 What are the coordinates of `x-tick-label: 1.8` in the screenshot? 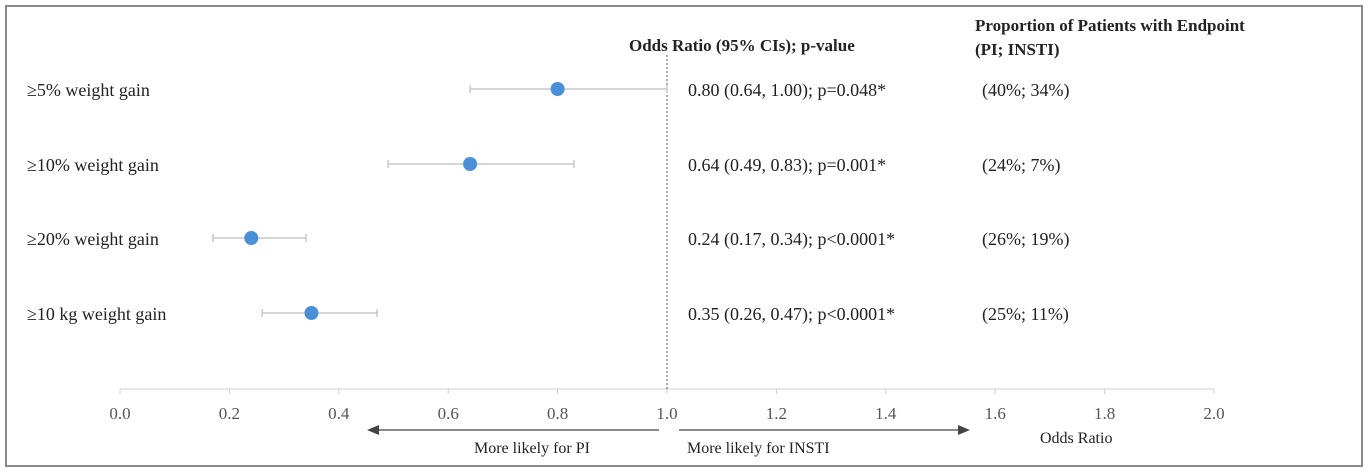 It's located at (1104, 413).